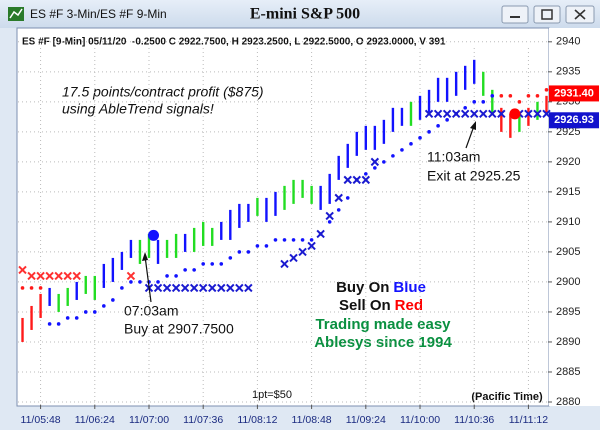 Image resolution: width=600 pixels, height=430 pixels. I want to click on x-tick-label: 11/09:24, so click(366, 420).